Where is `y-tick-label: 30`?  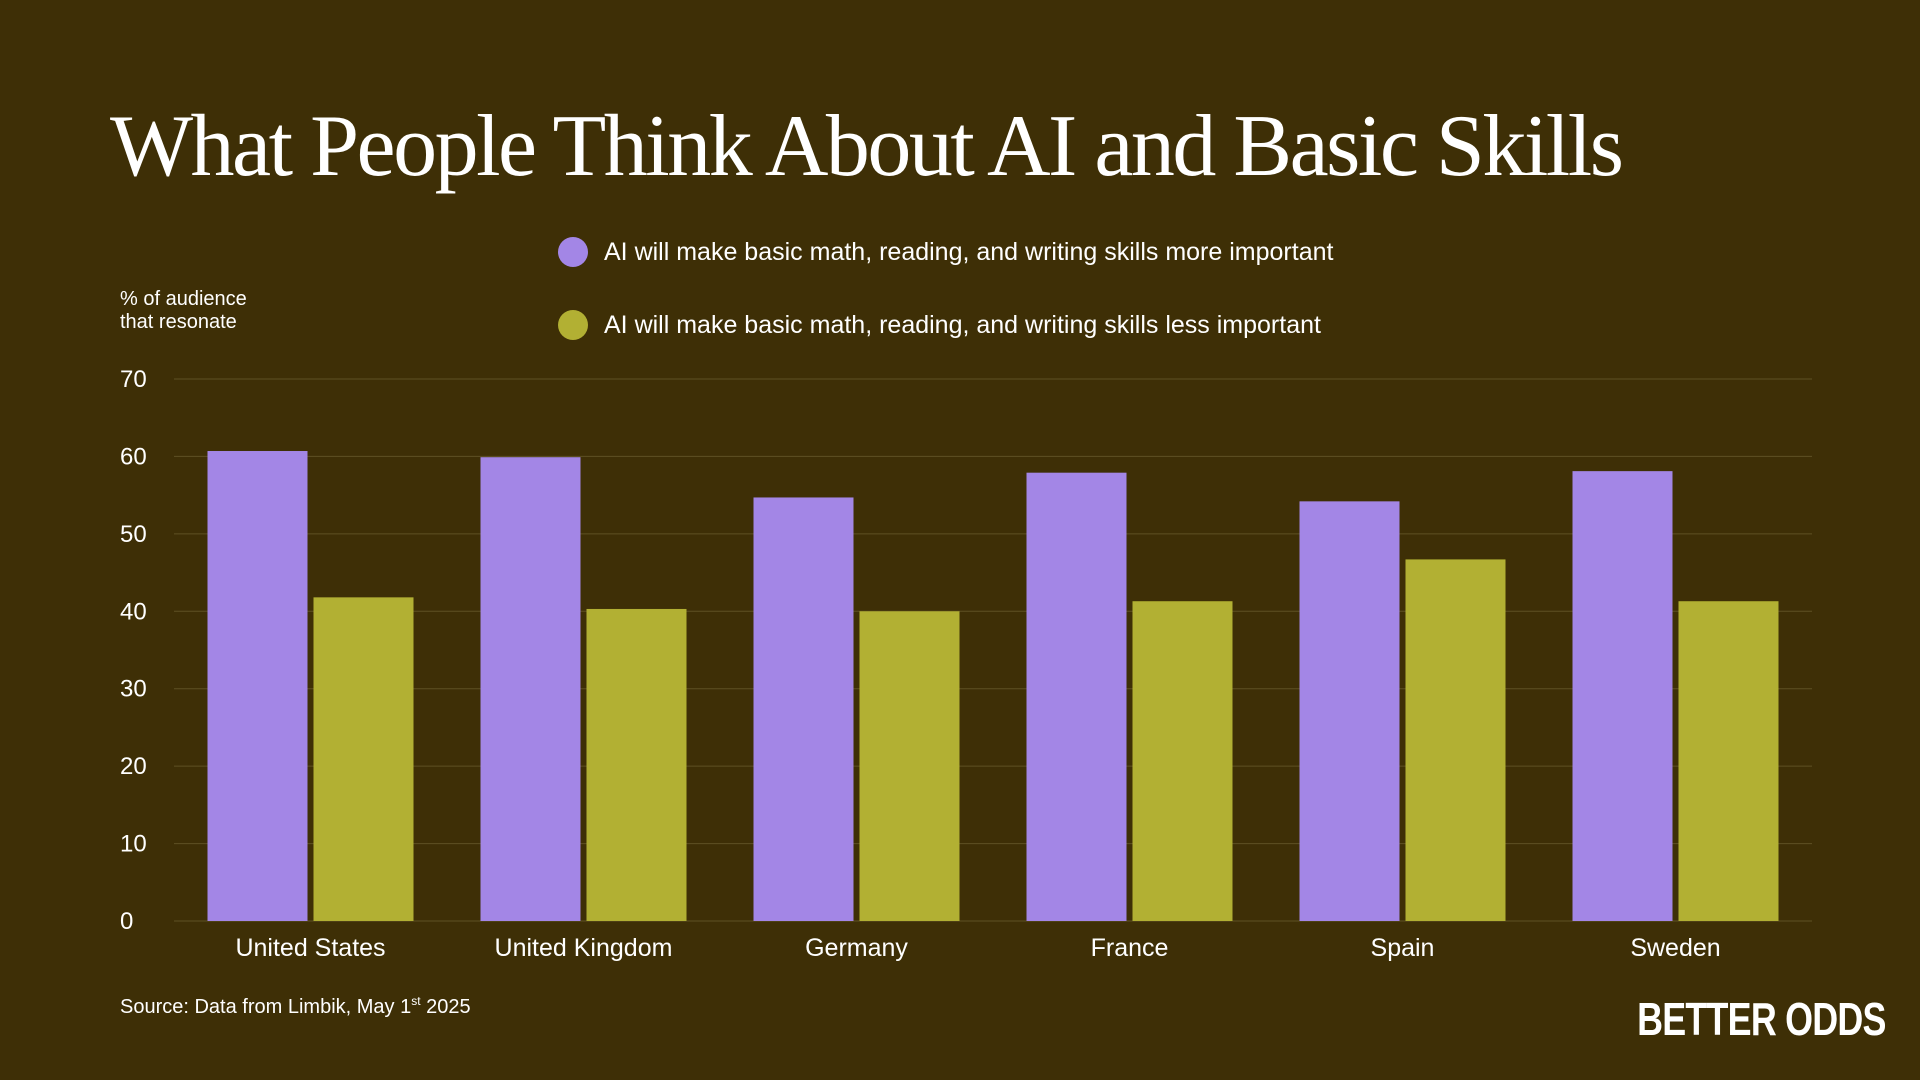 y-tick-label: 30 is located at coordinates (133, 689).